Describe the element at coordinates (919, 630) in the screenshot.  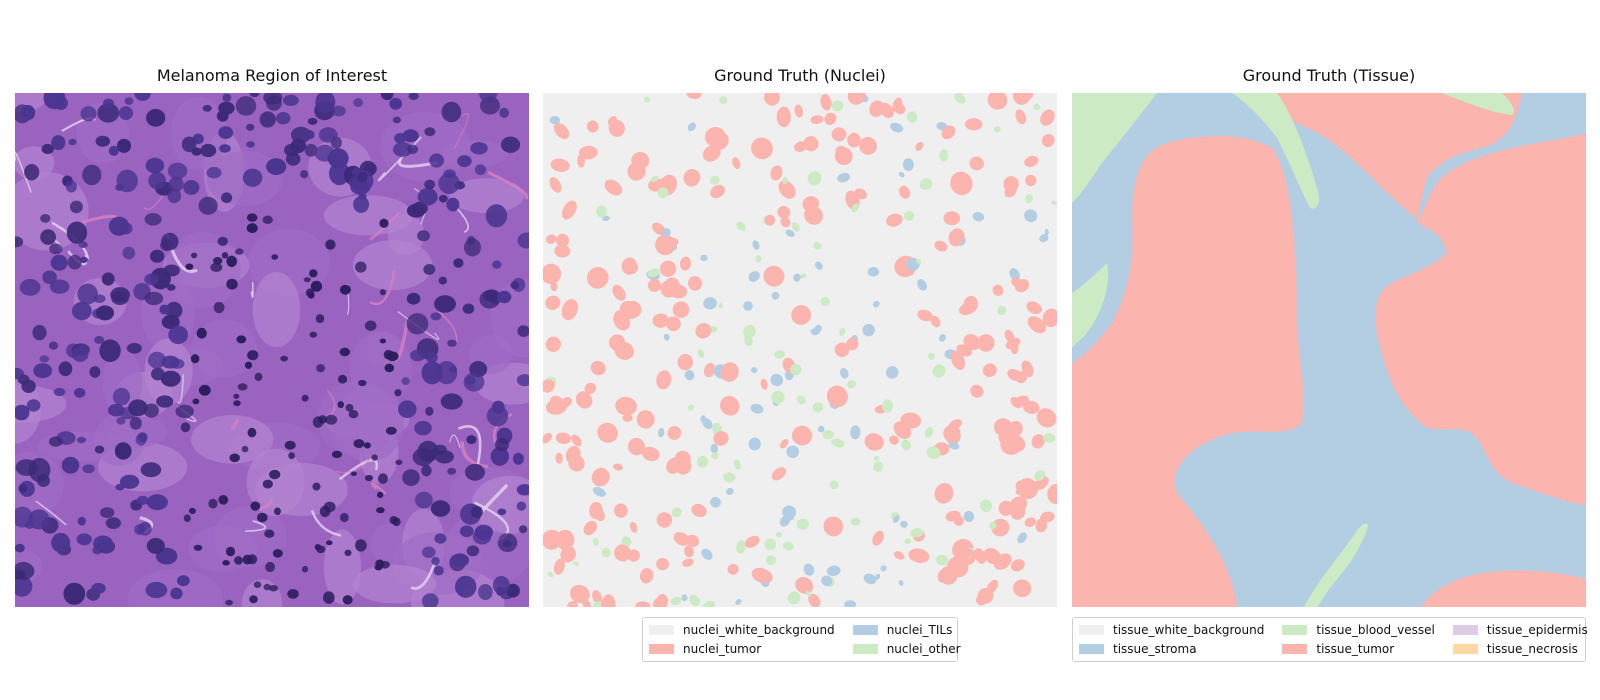
I see `legend-label: nuclei_TILs` at that location.